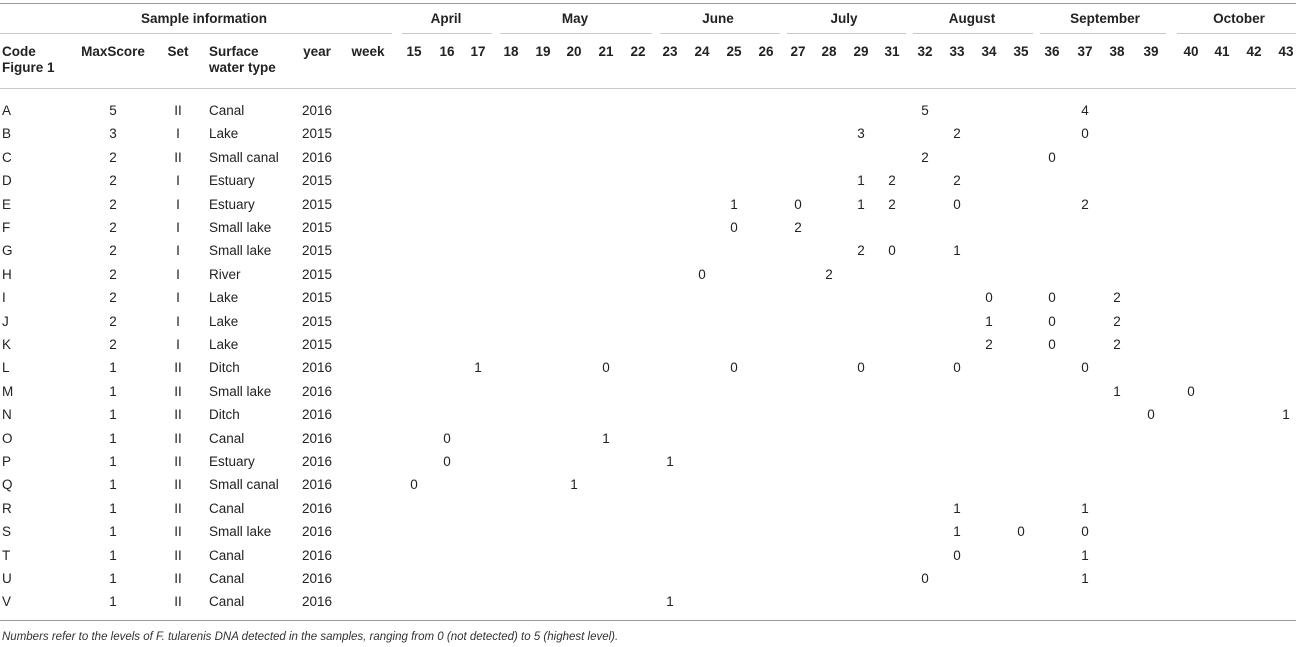 The height and width of the screenshot is (647, 1296). I want to click on row-maxscore: 5, so click(113, 110).